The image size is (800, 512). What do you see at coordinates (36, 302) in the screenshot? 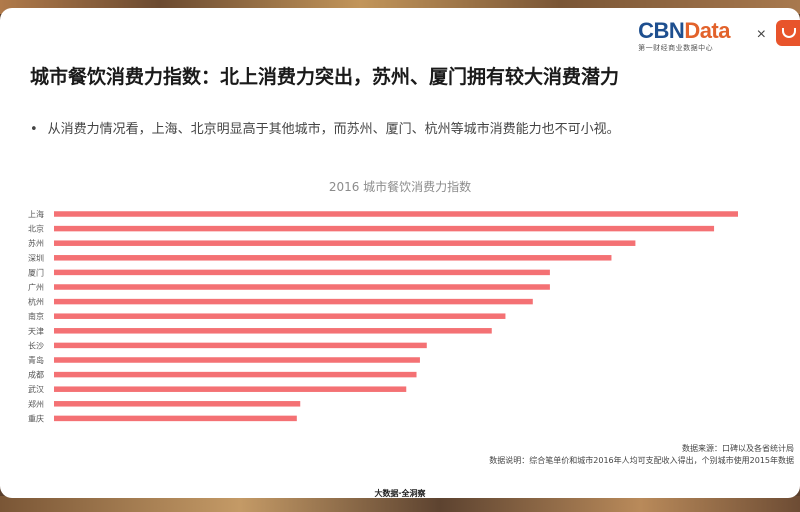
I see `category-label: 杭州` at bounding box center [36, 302].